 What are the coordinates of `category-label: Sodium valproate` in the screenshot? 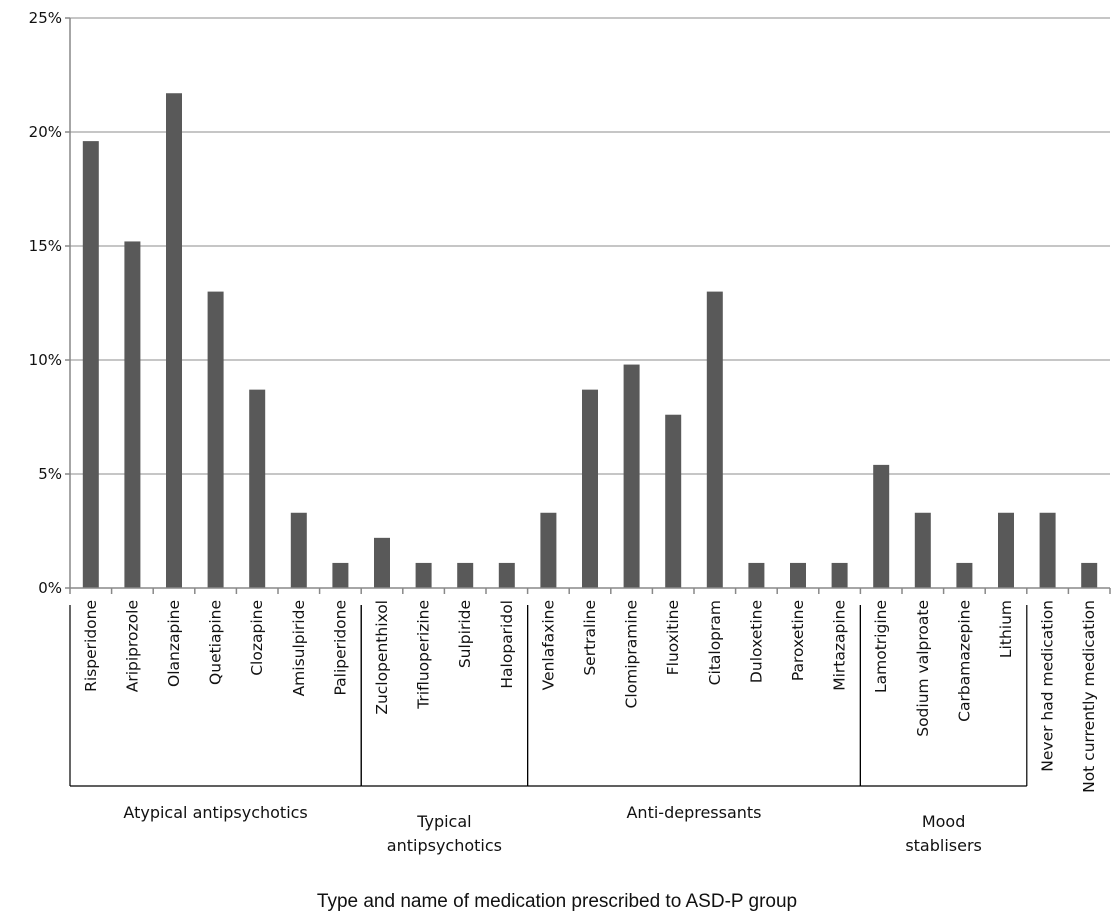 It's located at (923, 668).